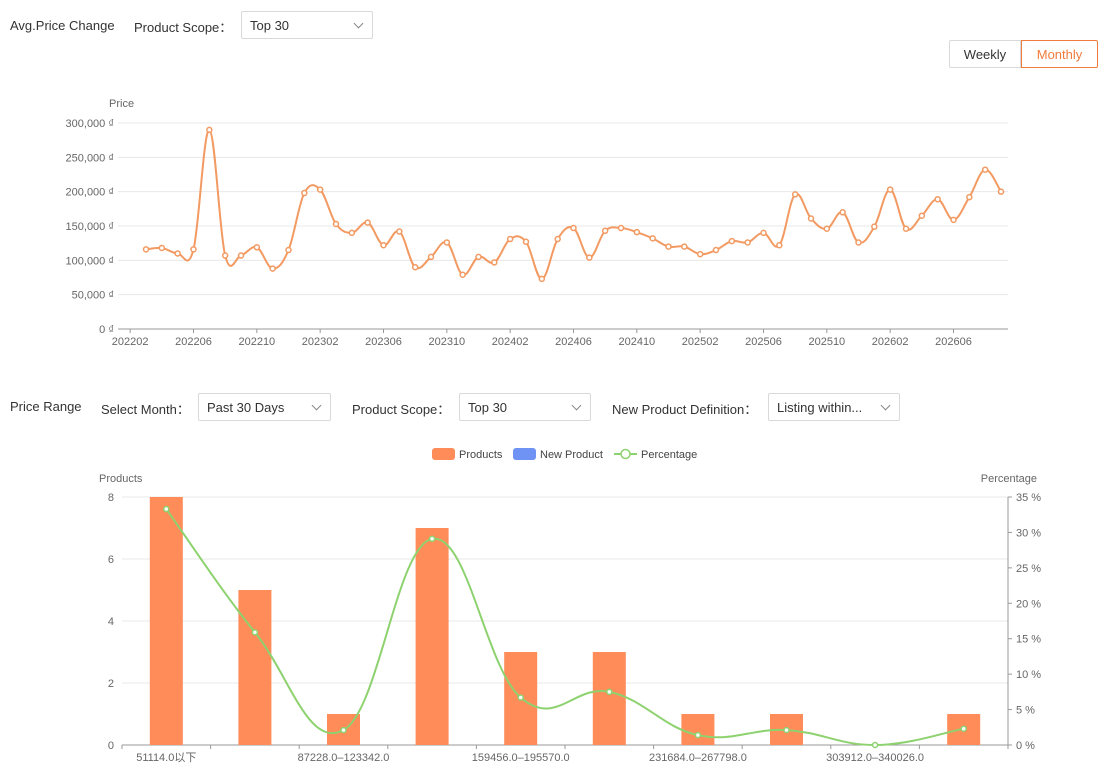  I want to click on y-tick-label: 0 ₫, so click(106, 330).